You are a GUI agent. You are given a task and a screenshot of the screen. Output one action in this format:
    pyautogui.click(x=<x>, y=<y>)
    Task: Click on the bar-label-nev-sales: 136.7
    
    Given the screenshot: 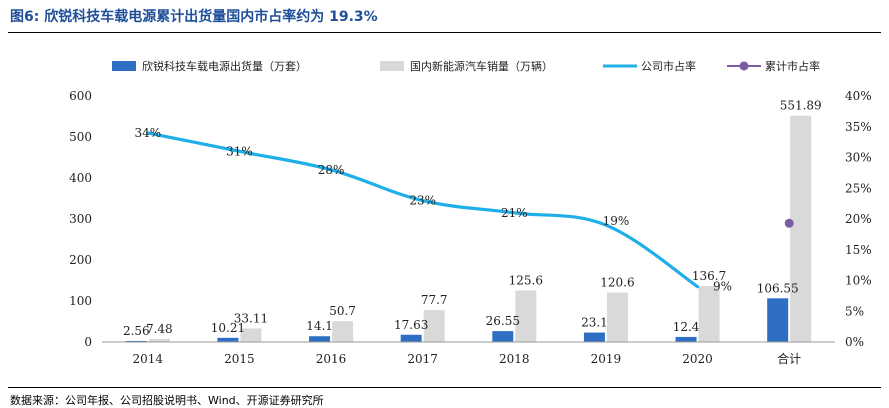 What is the action you would take?
    pyautogui.click(x=709, y=276)
    